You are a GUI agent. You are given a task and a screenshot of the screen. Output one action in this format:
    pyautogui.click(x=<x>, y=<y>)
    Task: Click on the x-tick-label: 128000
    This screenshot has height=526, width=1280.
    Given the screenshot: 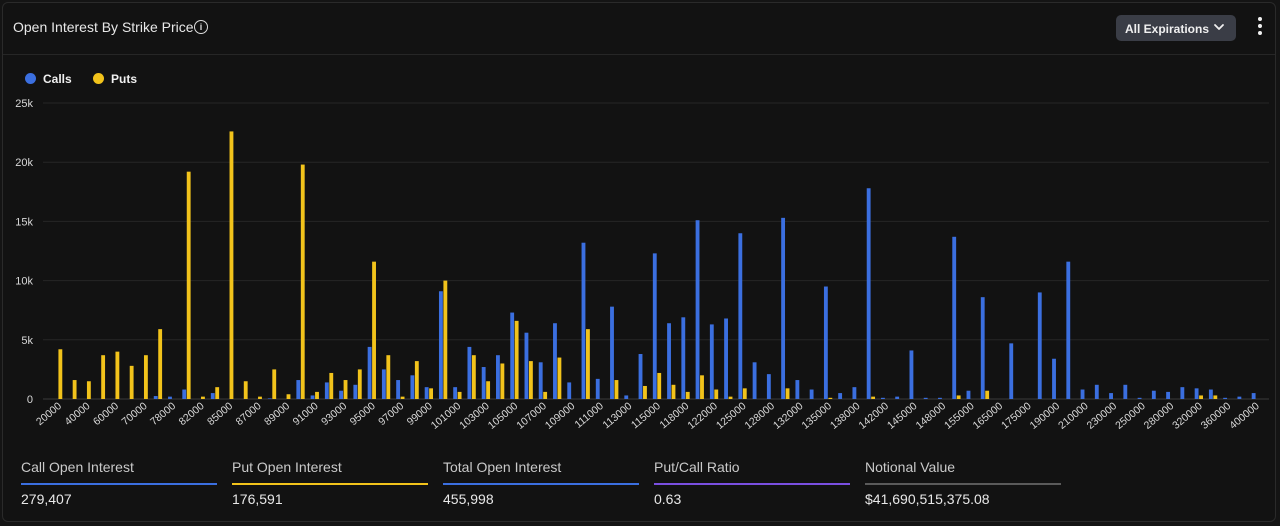 What is the action you would take?
    pyautogui.click(x=759, y=416)
    